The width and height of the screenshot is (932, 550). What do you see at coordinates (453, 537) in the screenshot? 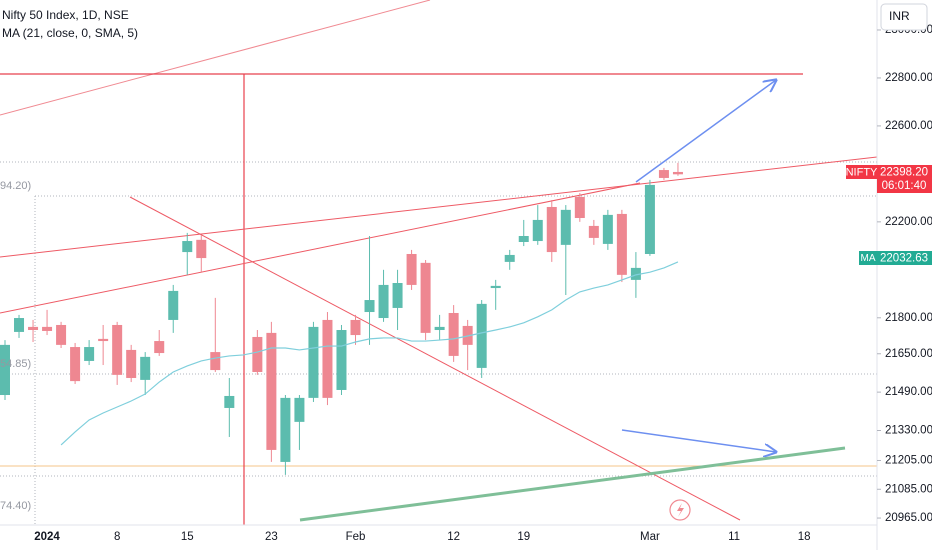
I see `x-tick-label: 12` at bounding box center [453, 537].